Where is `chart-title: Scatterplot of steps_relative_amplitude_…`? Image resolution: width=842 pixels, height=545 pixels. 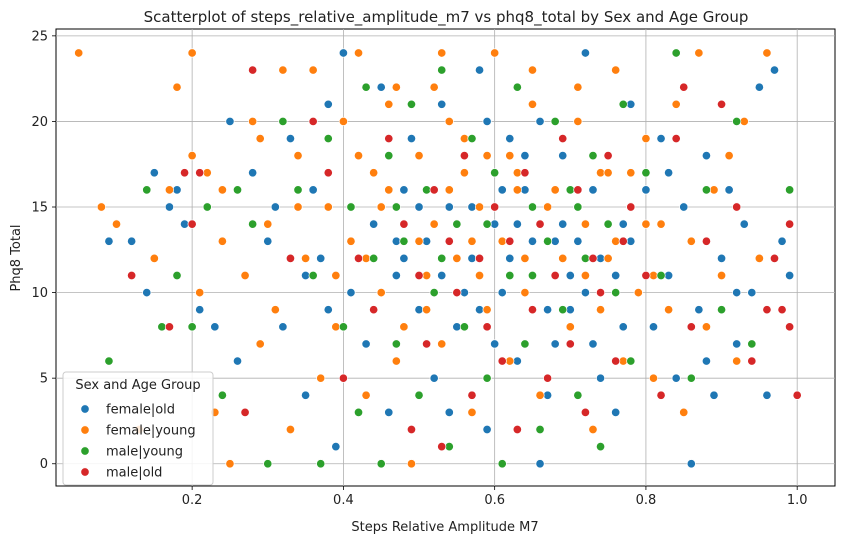 chart-title: Scatterplot of steps_relative_amplitude_… is located at coordinates (446, 17).